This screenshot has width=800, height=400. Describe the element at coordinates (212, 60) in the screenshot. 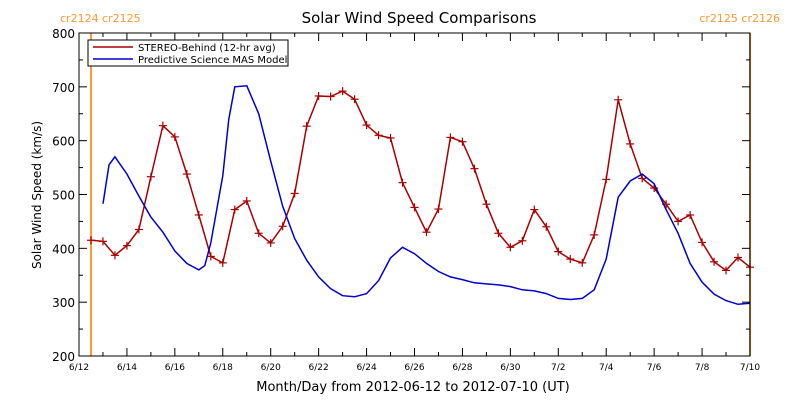

I see `legend-label-mas-model: Predictive Science MAS Model` at that location.